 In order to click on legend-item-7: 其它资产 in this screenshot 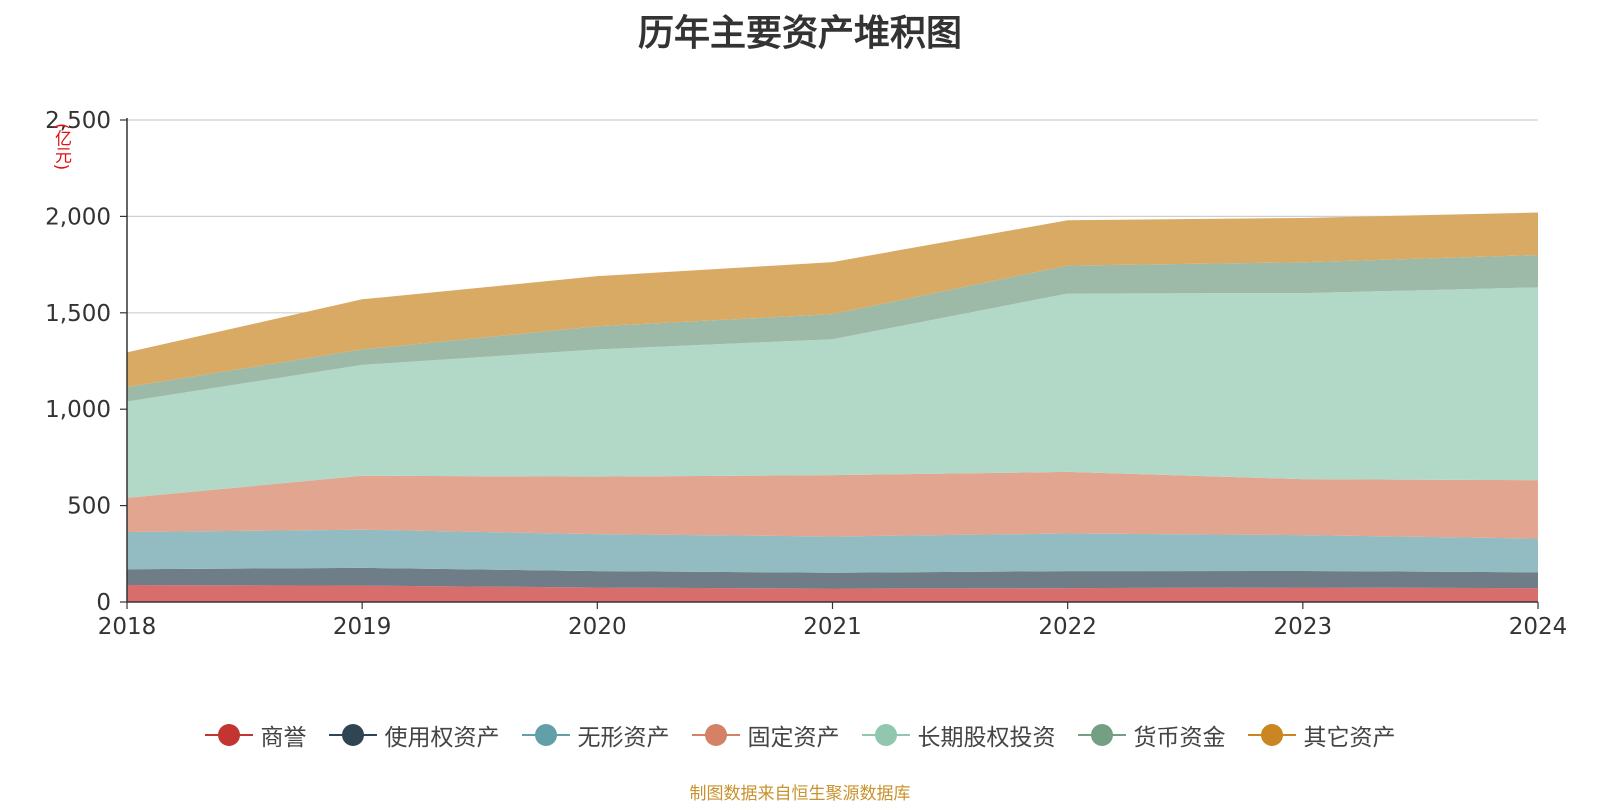, I will do `click(1321, 735)`.